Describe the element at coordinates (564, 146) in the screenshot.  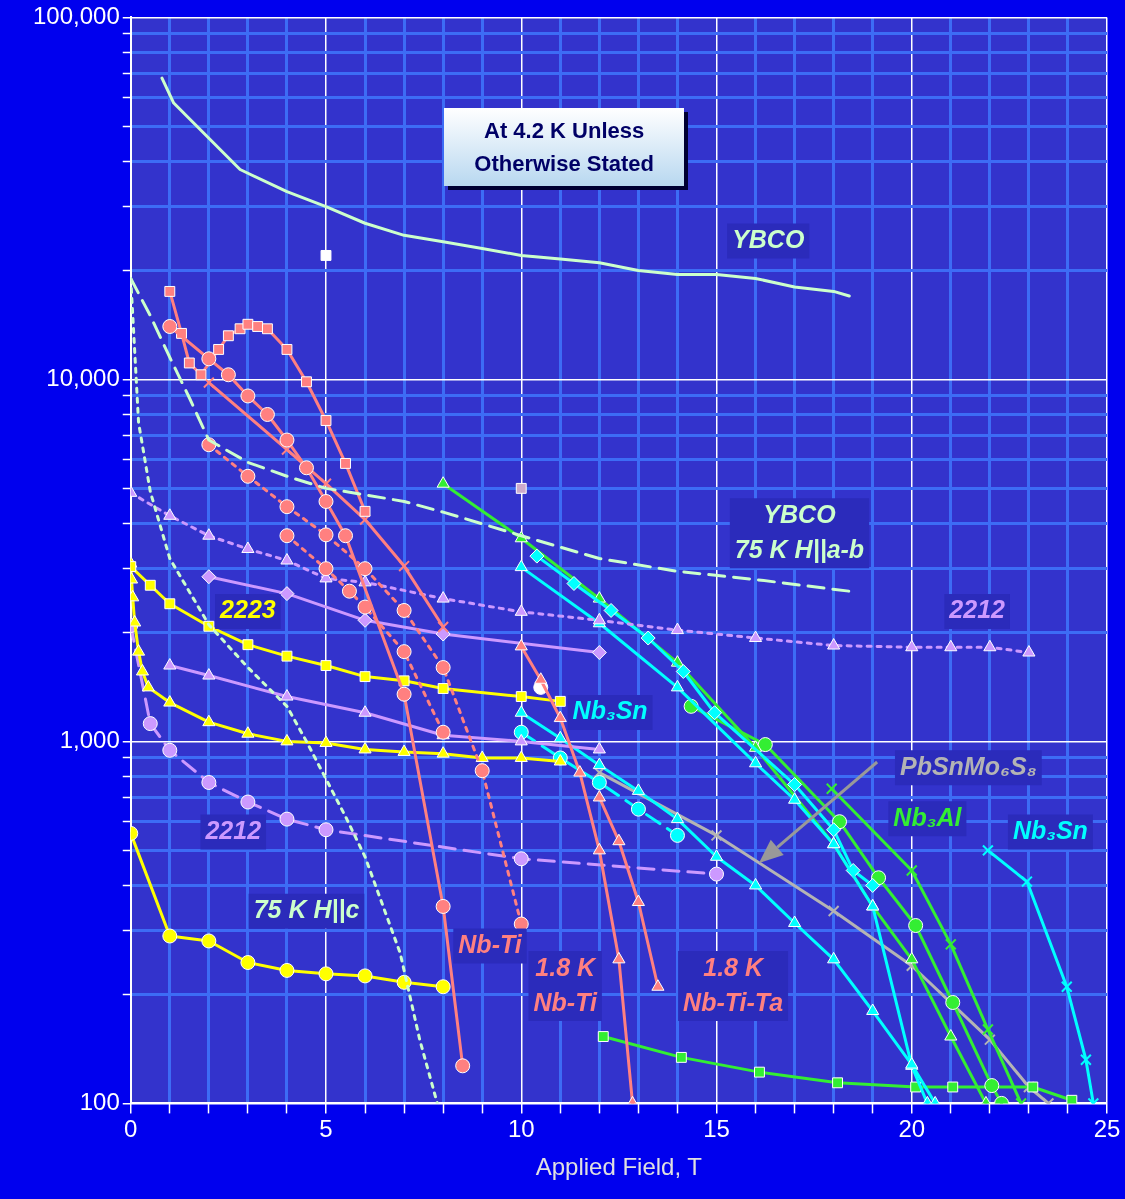
I see `text: At 4.2 K Unless Otherwise Stated` at that location.